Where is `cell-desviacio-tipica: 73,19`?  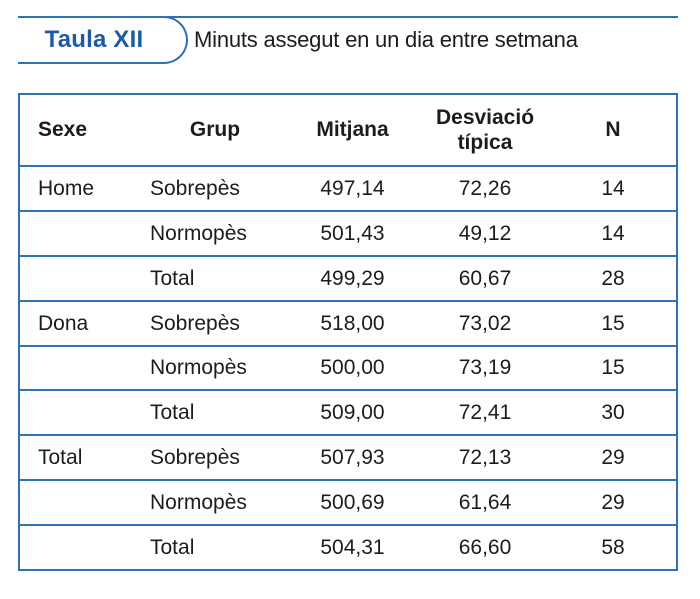 cell-desviacio-tipica: 73,19 is located at coordinates (485, 368).